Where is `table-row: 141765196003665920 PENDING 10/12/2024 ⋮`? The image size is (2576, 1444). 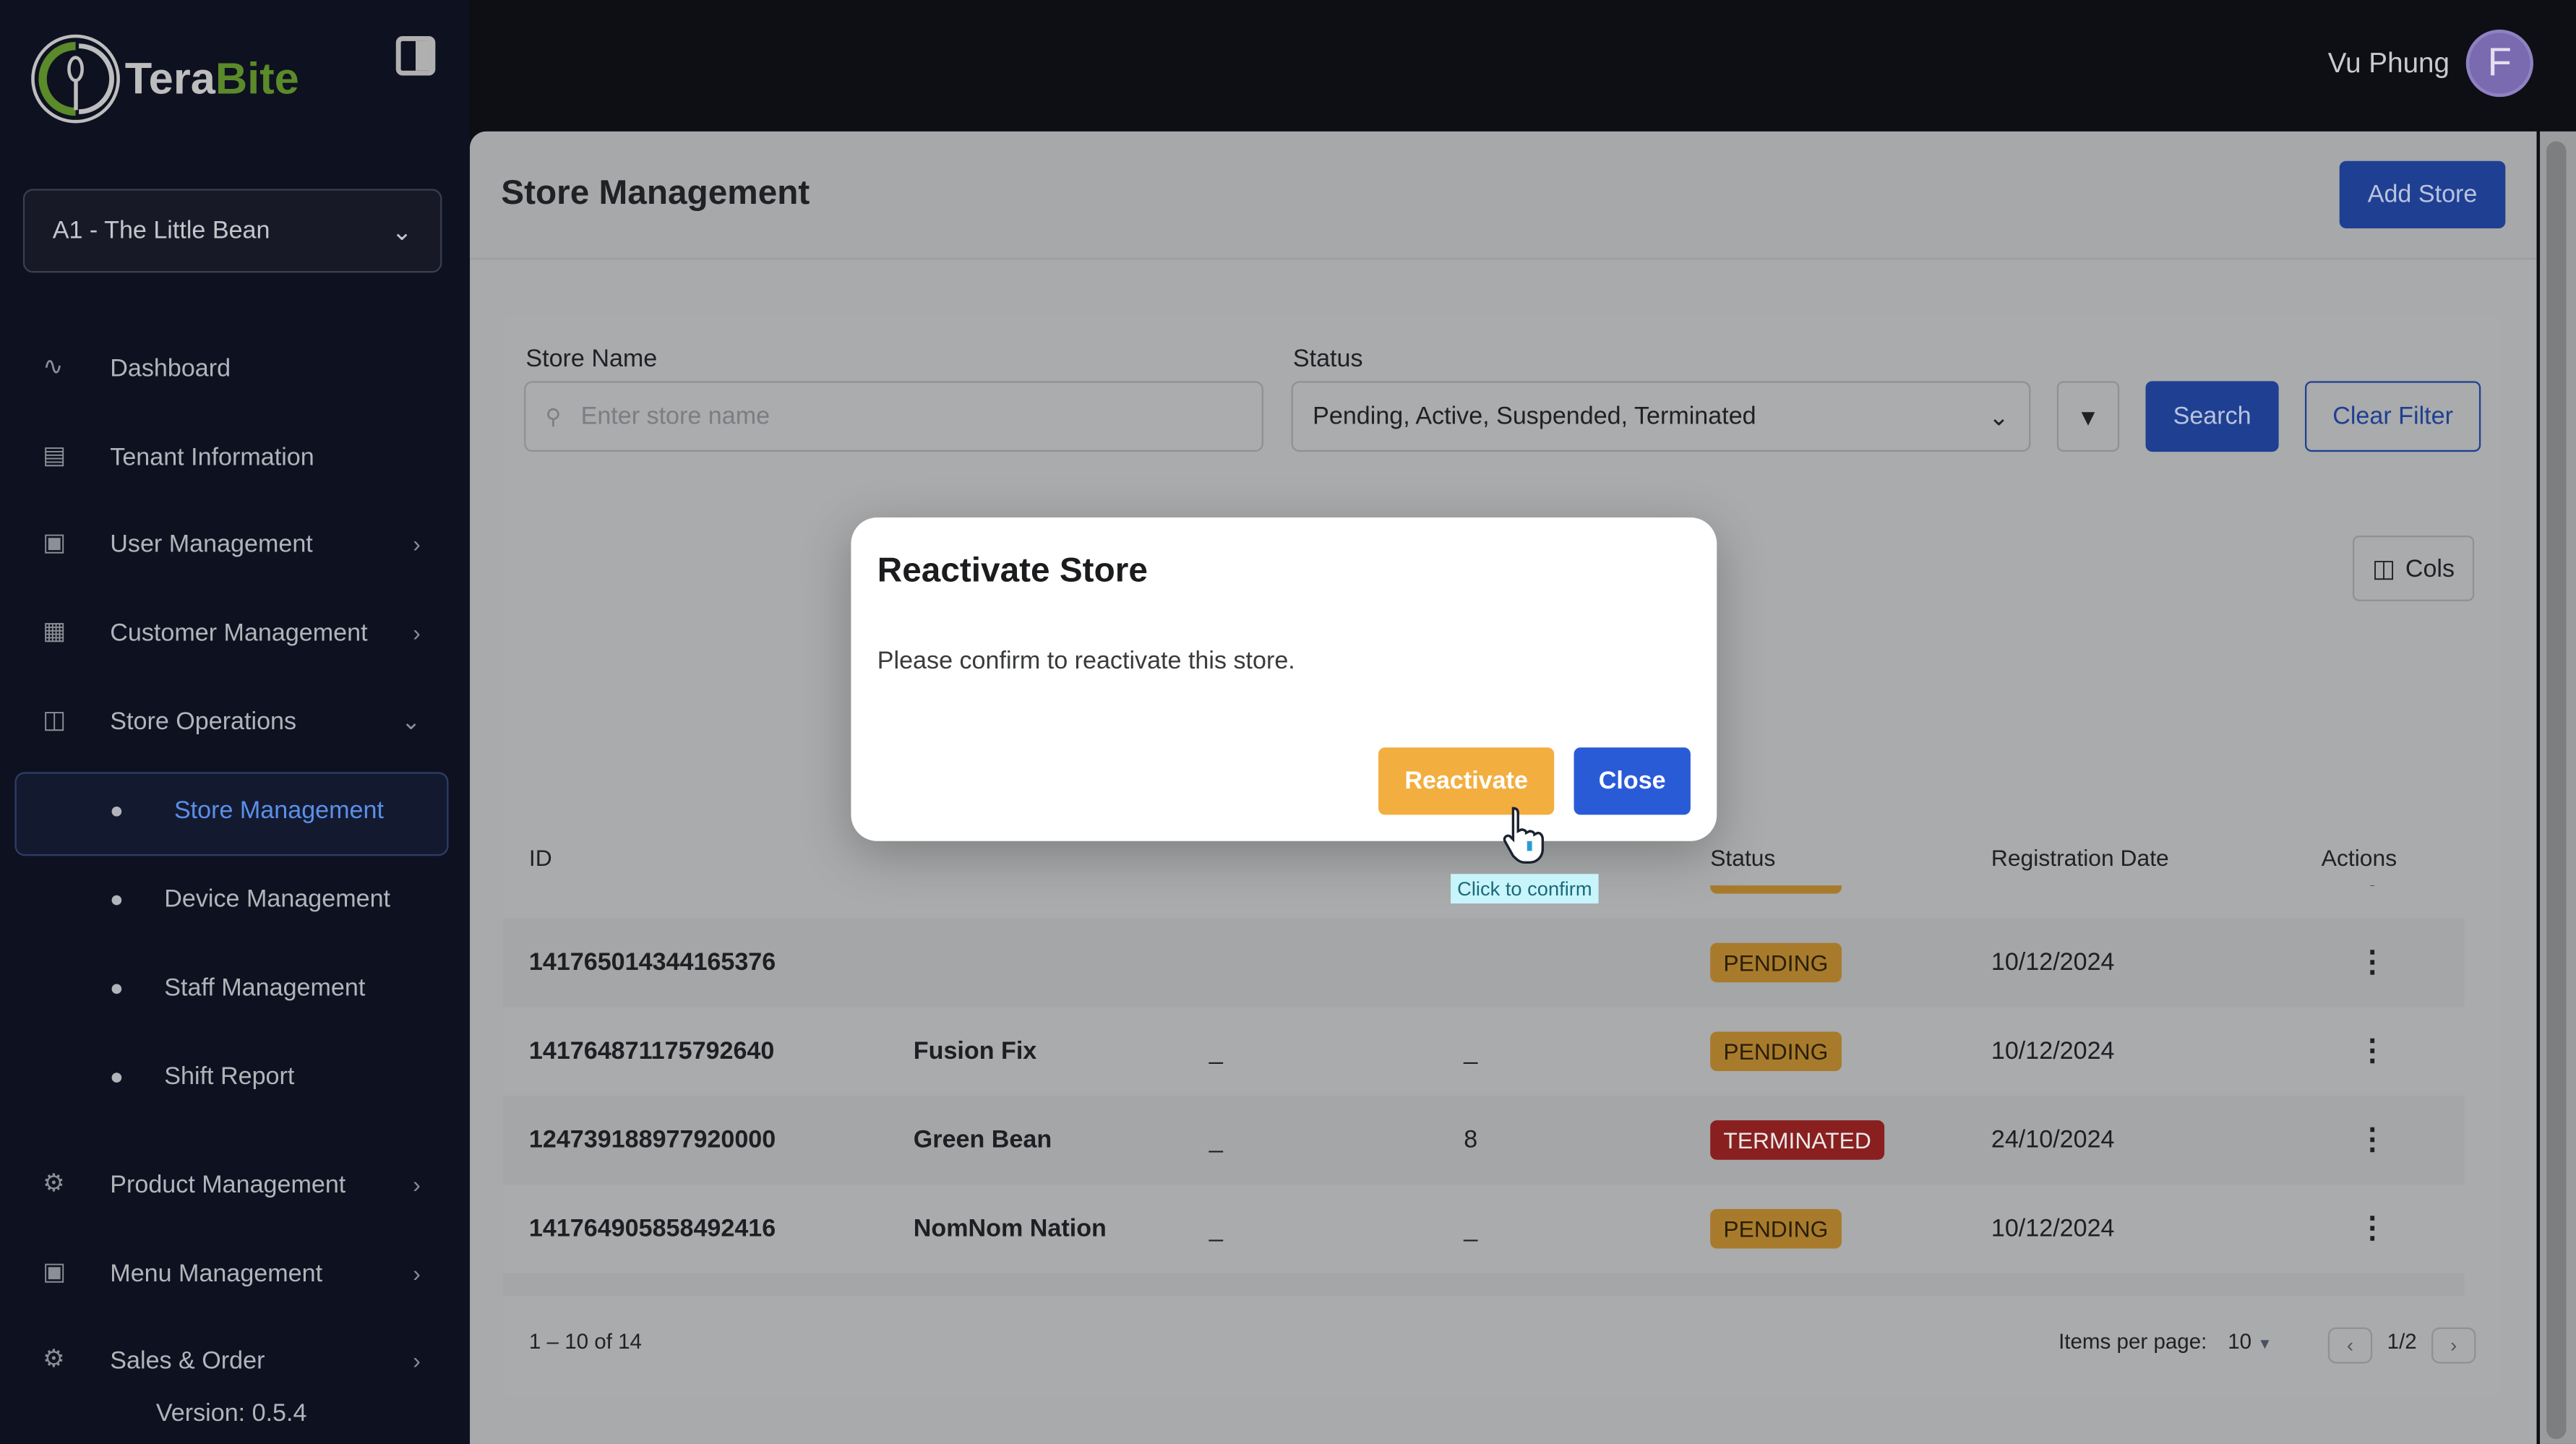 table-row: 141765196003665920 PENDING 10/12/2024 ⋮ is located at coordinates (1484, 901).